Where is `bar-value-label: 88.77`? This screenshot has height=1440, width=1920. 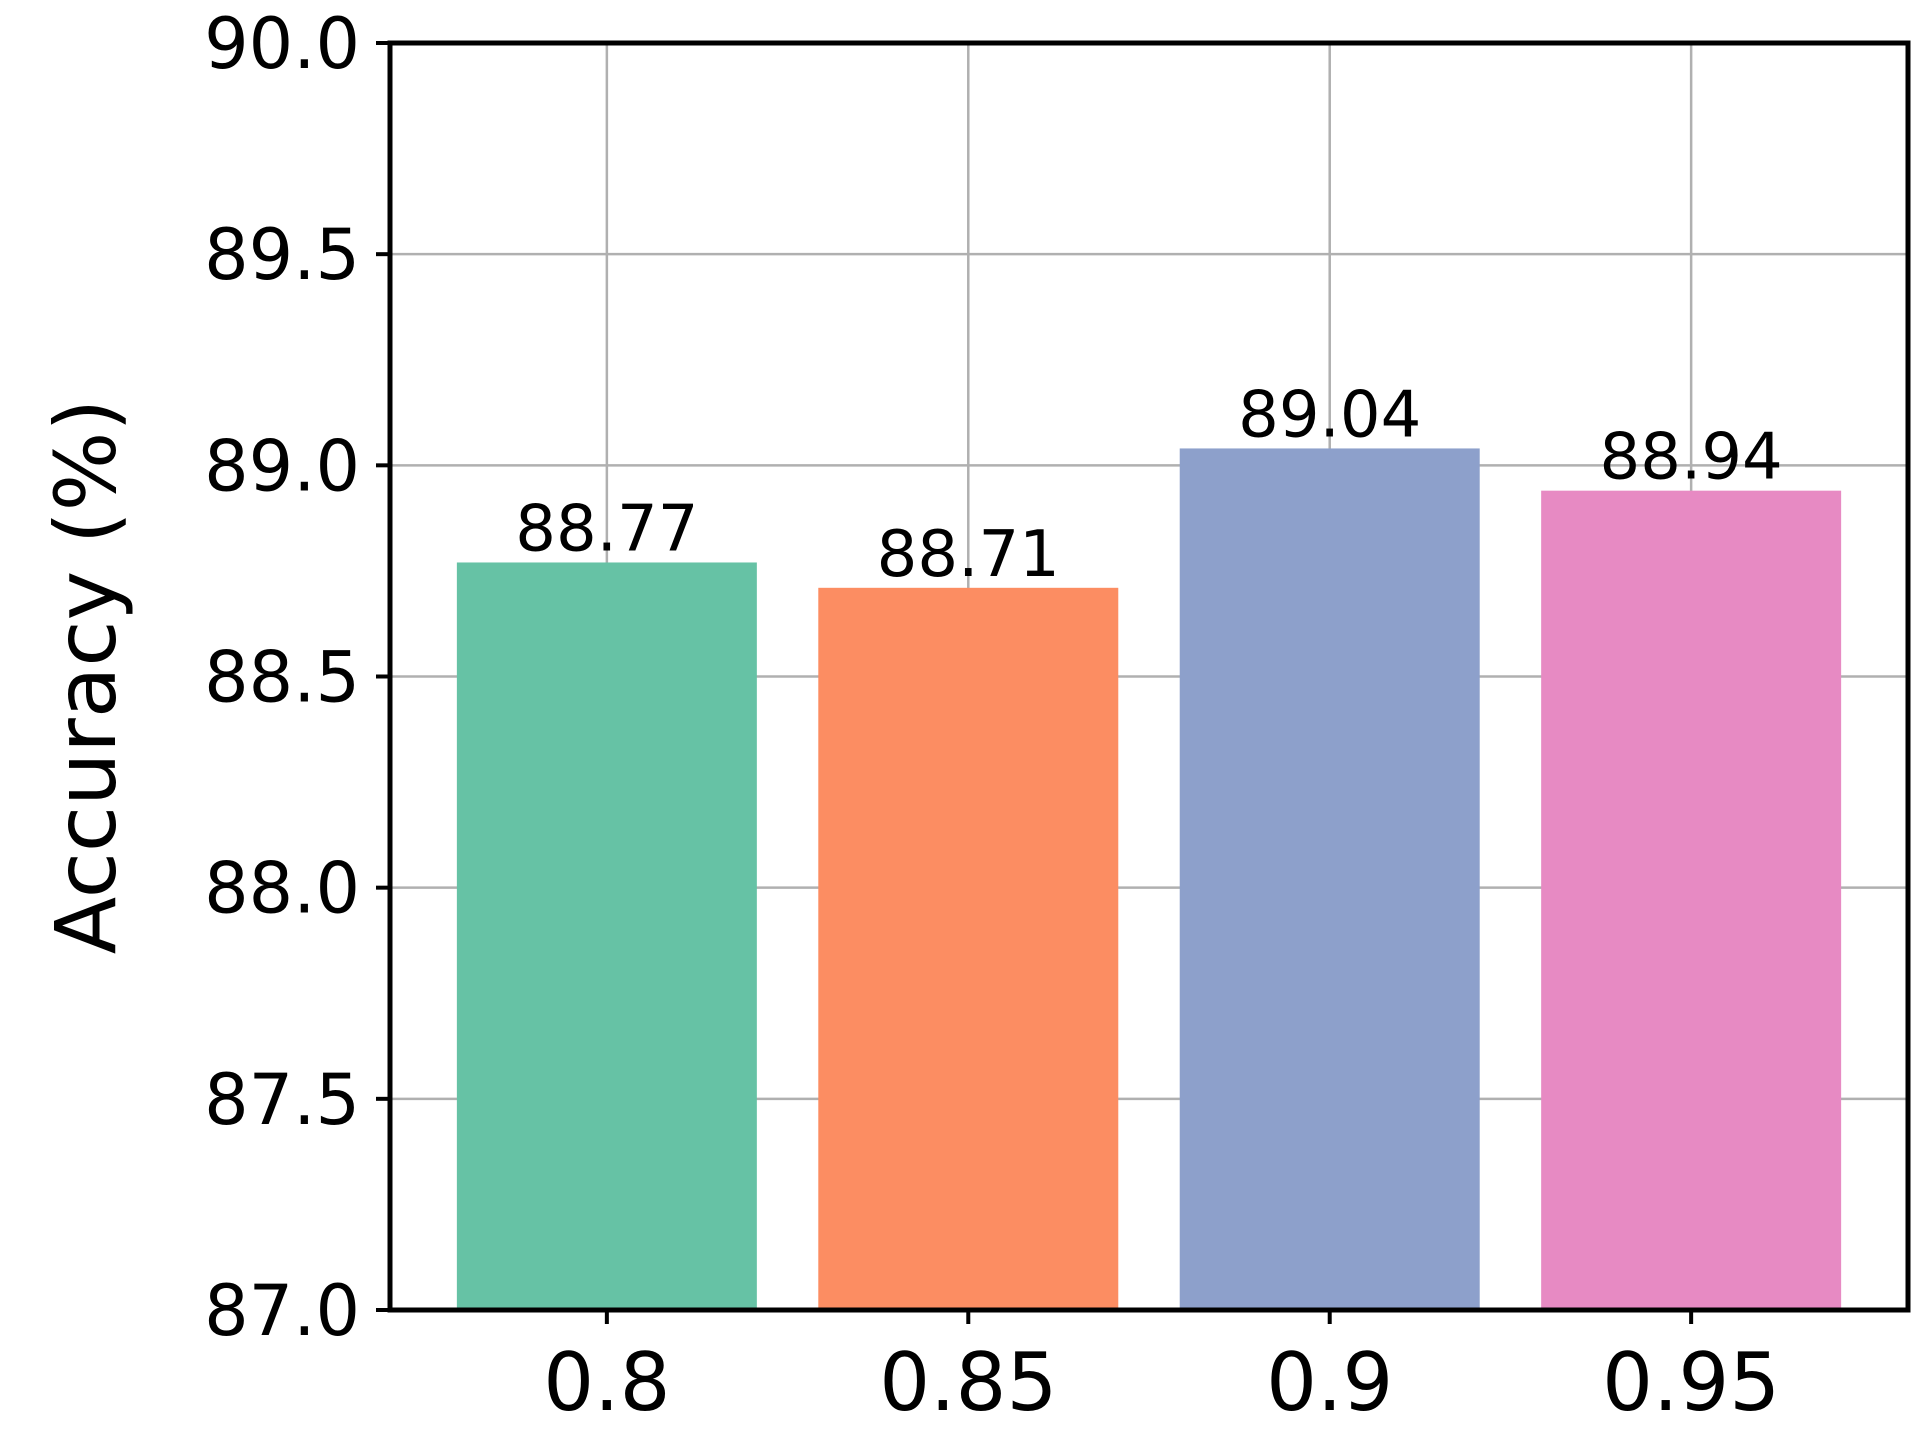
bar-value-label: 88.77 is located at coordinates (606, 529).